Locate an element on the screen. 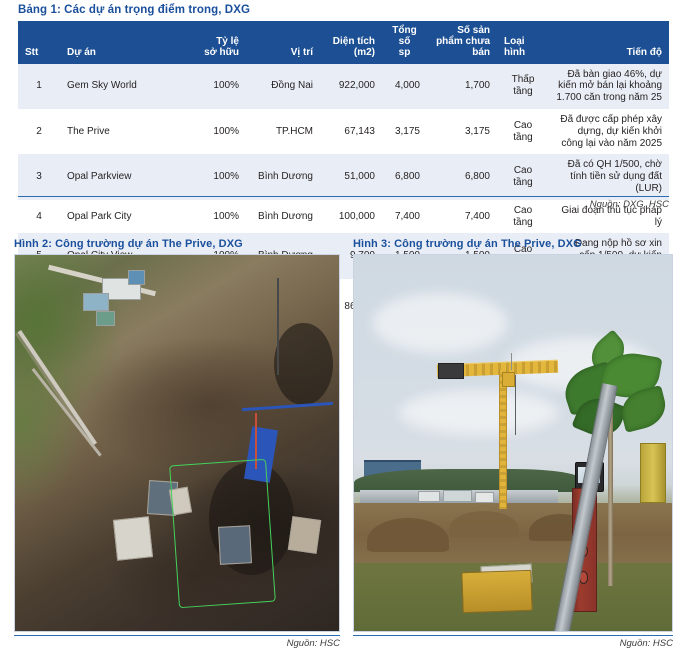  table-header-row: Stt Dự án Tỷ lệ sở hữu Vị trí Diện tích is located at coordinates (343, 42).